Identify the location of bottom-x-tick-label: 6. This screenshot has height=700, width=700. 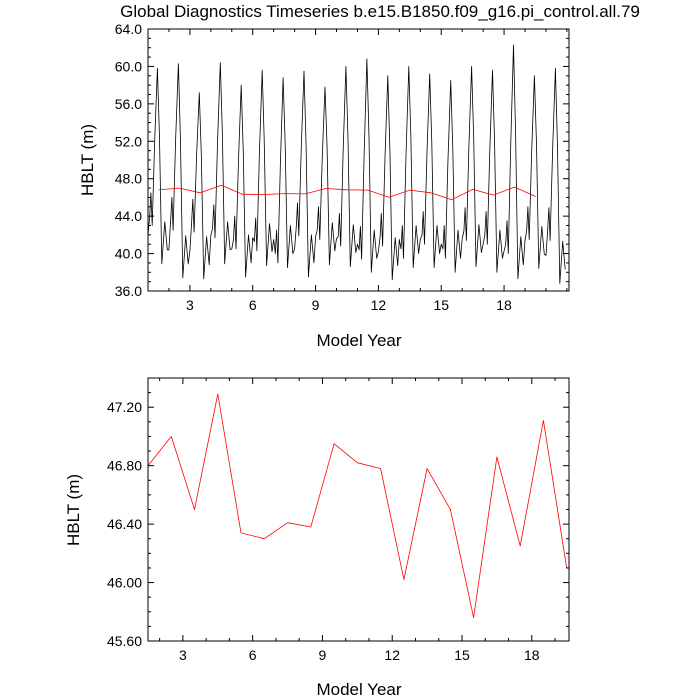
(253, 655).